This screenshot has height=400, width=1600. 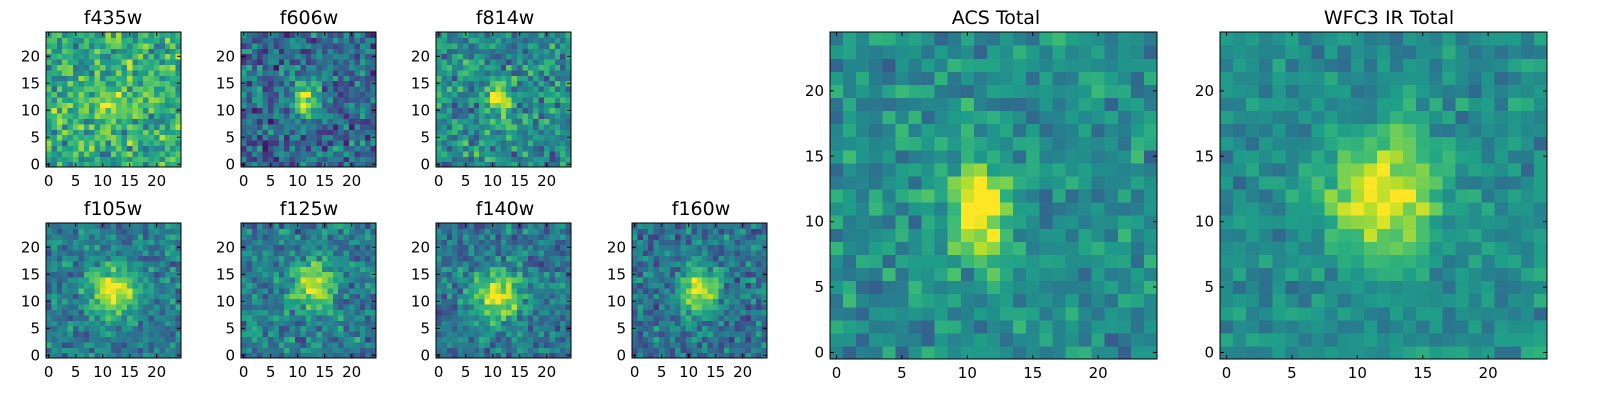 What do you see at coordinates (688, 372) in the screenshot?
I see `x-tick-label: 10` at bounding box center [688, 372].